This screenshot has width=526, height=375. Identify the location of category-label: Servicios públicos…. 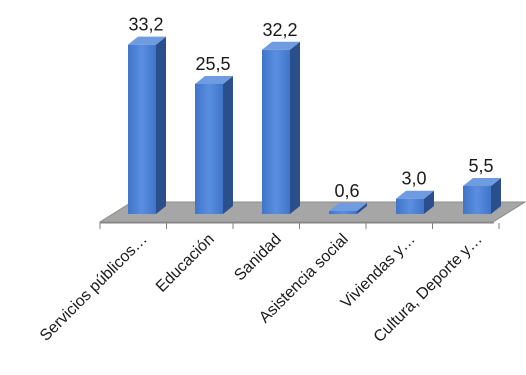
(94, 288).